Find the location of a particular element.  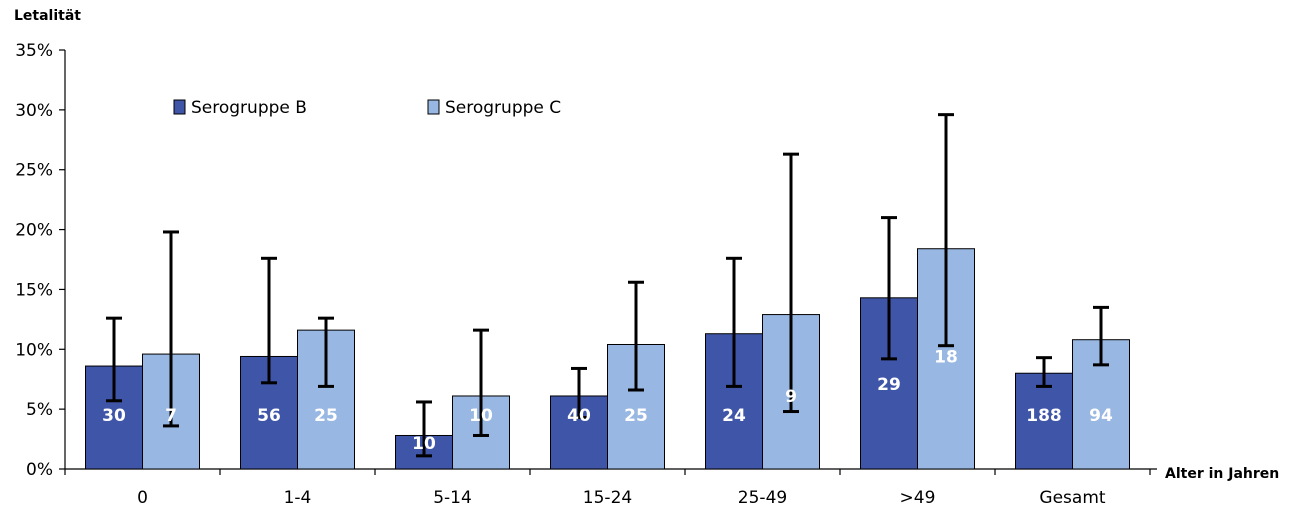

x-tick-label: Gesamt is located at coordinates (1072, 498).